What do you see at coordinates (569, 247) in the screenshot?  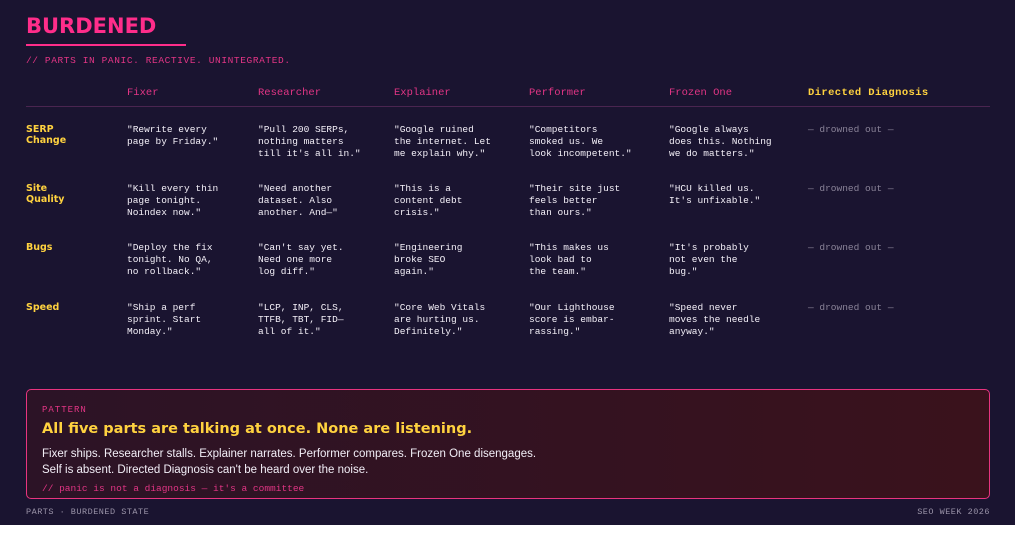 I see `cell-line: "This makes us` at bounding box center [569, 247].